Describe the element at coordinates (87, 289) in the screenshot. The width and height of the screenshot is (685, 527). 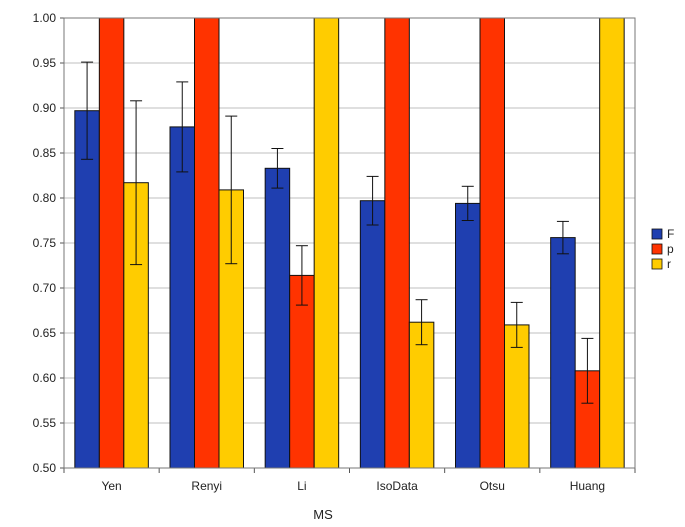
I see `bar-F-Yen` at that location.